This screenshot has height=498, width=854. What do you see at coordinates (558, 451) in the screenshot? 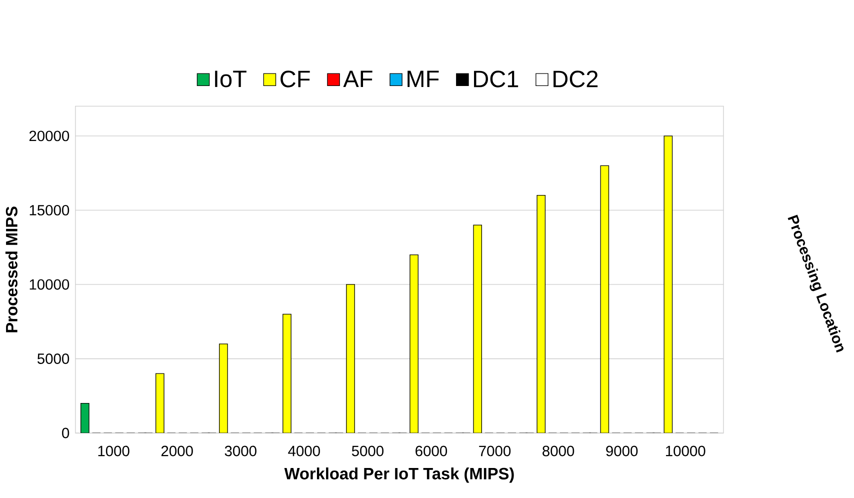
I see `x-tick-label: 8000` at bounding box center [558, 451].